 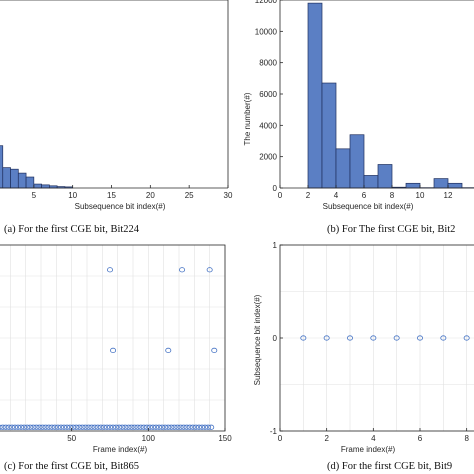 I want to click on ytick-label-d-1: 0, so click(x=275, y=338).